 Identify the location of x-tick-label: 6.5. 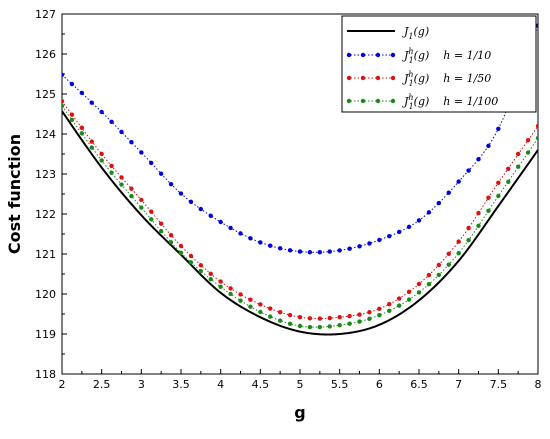
(419, 384).